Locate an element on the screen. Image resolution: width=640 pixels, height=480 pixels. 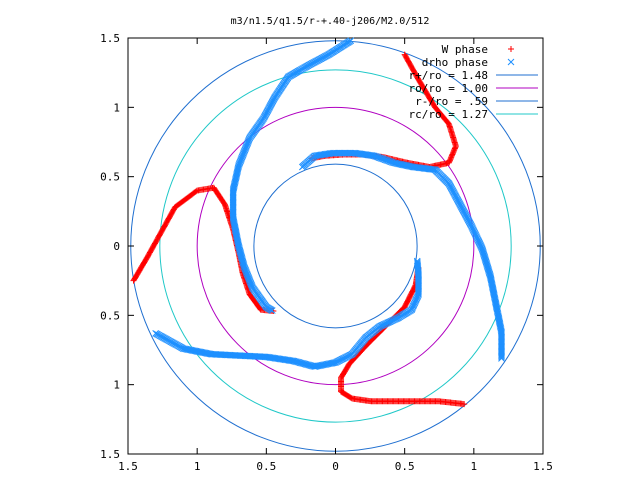
legend-label: r-/ro = .59 is located at coordinates (451, 101).